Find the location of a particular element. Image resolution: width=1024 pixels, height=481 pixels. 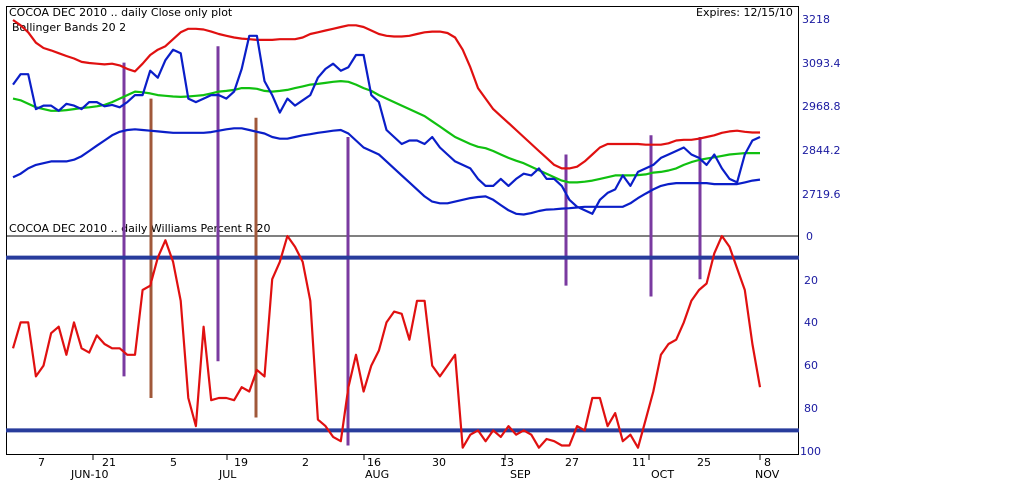

wpr-ytick: 0 is located at coordinates (809, 236).